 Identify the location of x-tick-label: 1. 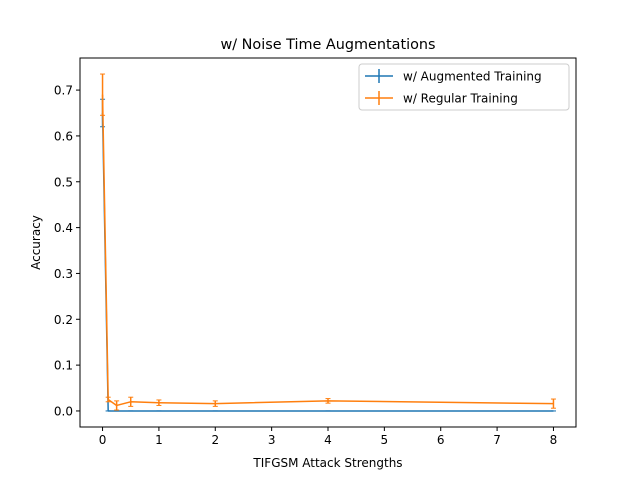
(159, 440).